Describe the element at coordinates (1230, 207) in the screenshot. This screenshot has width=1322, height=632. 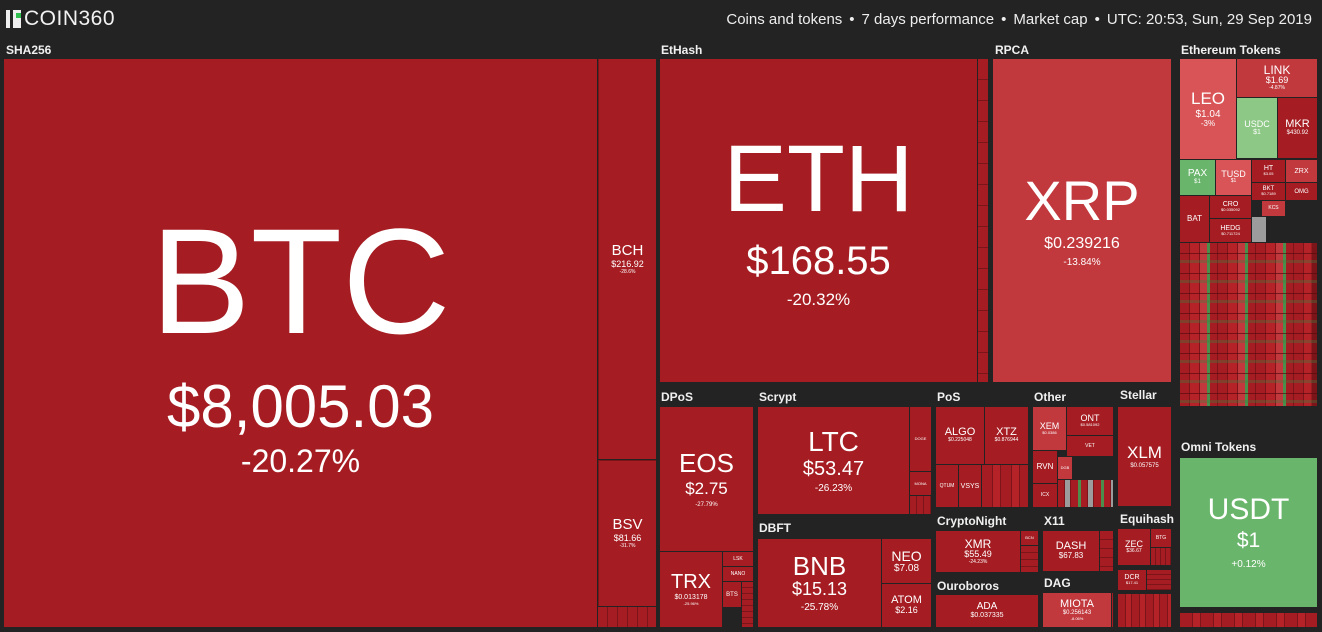
I see `coin-tile-cro: CRO $0.035092` at that location.